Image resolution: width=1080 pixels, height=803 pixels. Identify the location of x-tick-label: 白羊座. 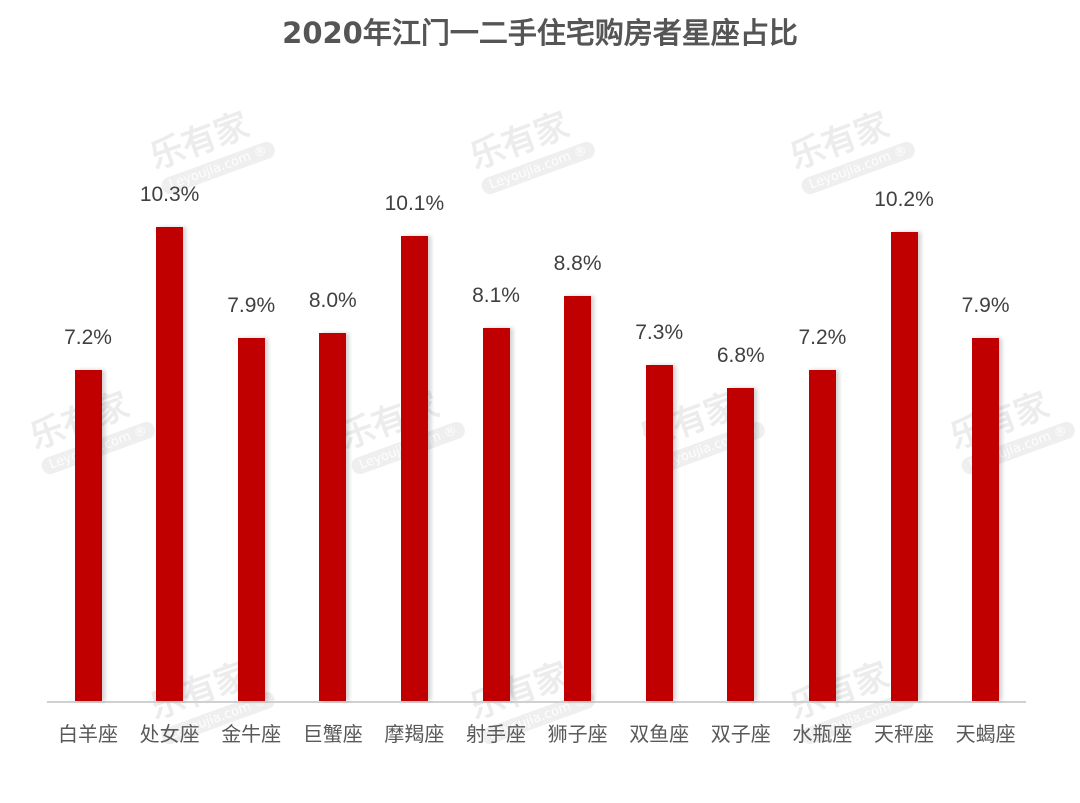
(88, 734).